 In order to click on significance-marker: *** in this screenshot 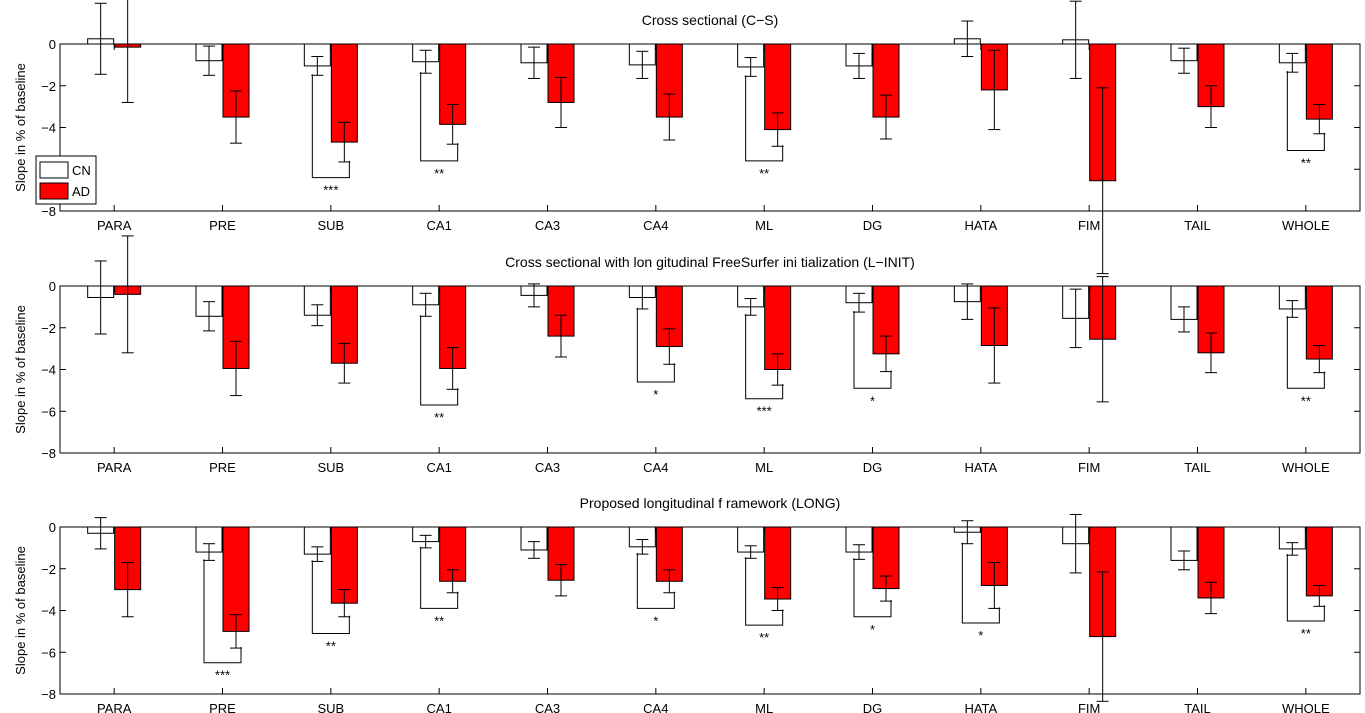, I will do `click(330, 136)`.